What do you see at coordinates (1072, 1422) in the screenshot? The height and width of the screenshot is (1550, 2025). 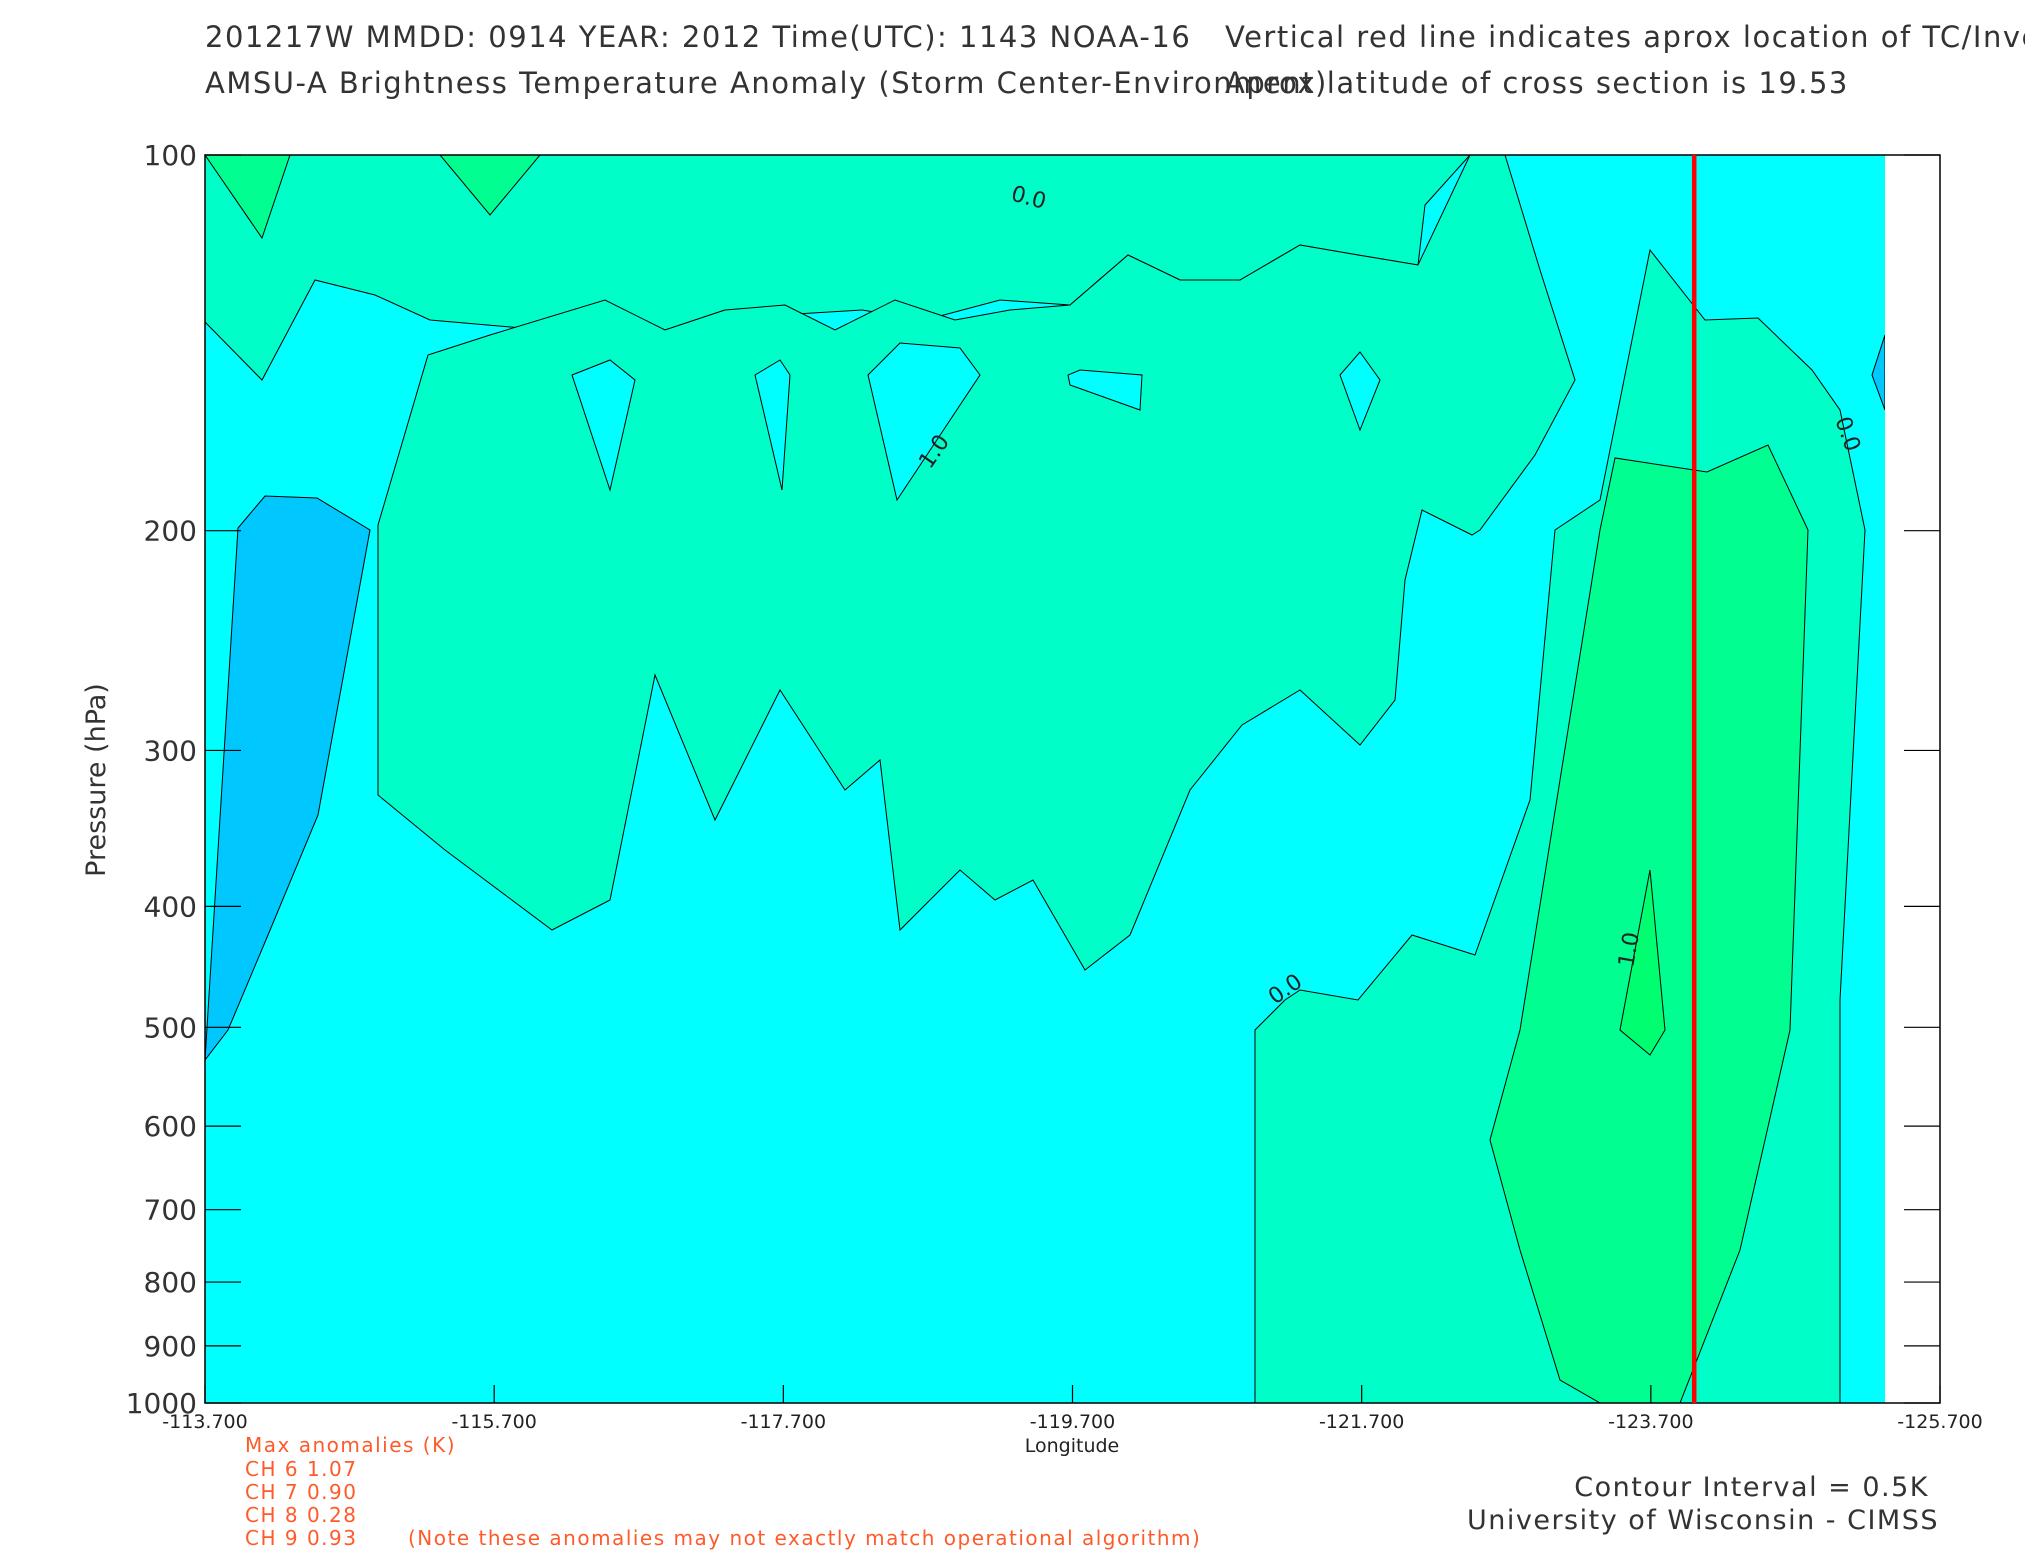 I see `x-tick-label: -119.700` at bounding box center [1072, 1422].